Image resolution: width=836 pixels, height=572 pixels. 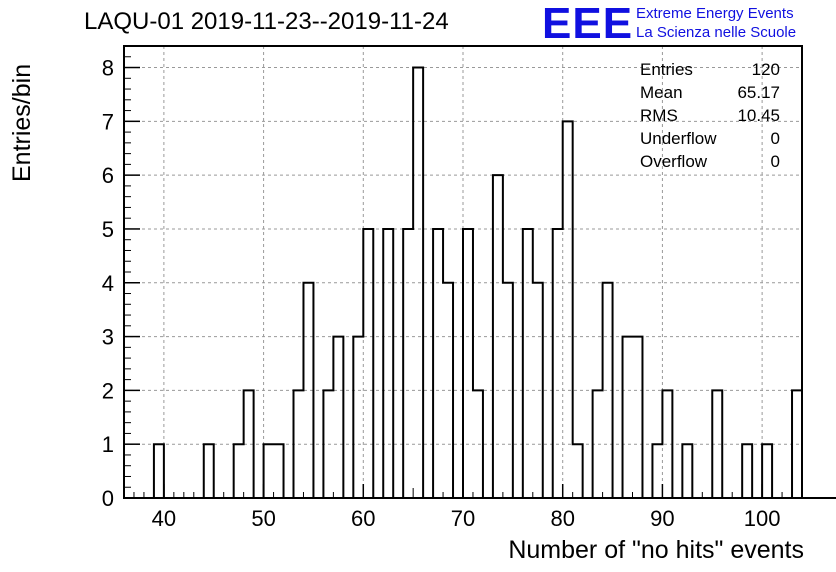 I want to click on stat-label: Entries, so click(x=666, y=69).